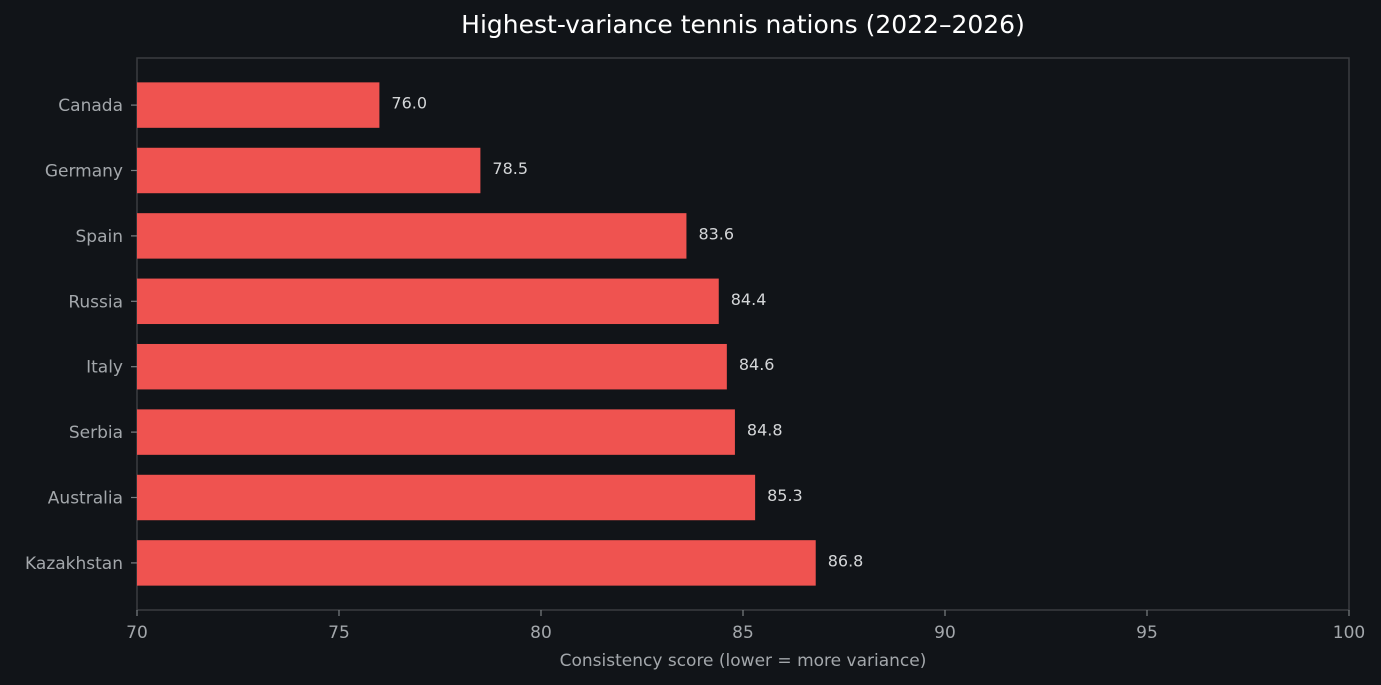 The image size is (1381, 685). I want to click on value-label: 76.0, so click(409, 103).